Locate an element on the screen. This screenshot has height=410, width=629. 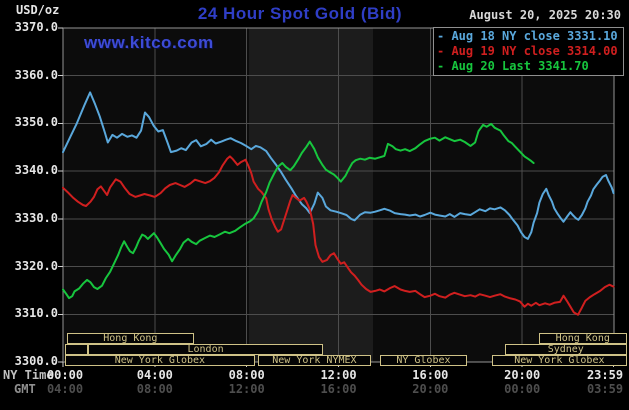
y-tick-label: 3320.0 is located at coordinates (36, 265).